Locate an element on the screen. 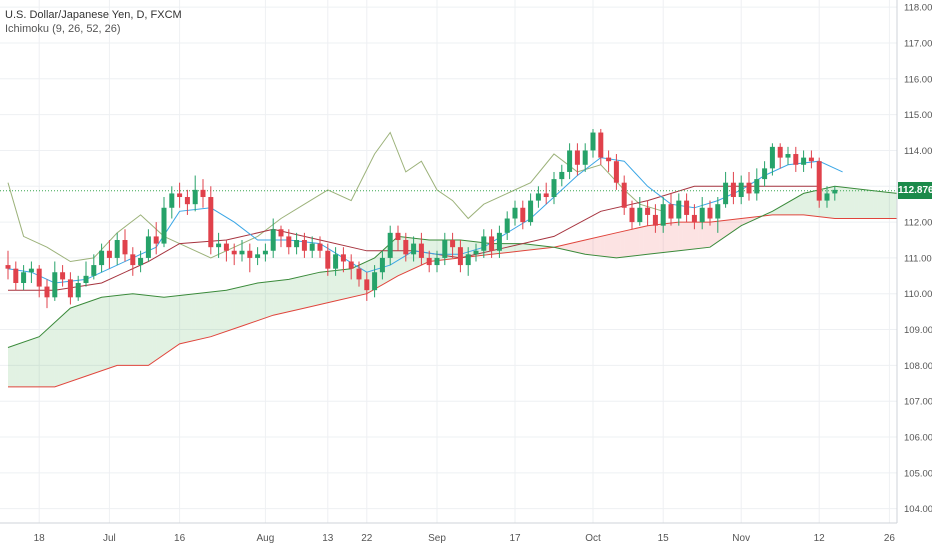  y-tick-label: 106.000 is located at coordinates (918, 438).